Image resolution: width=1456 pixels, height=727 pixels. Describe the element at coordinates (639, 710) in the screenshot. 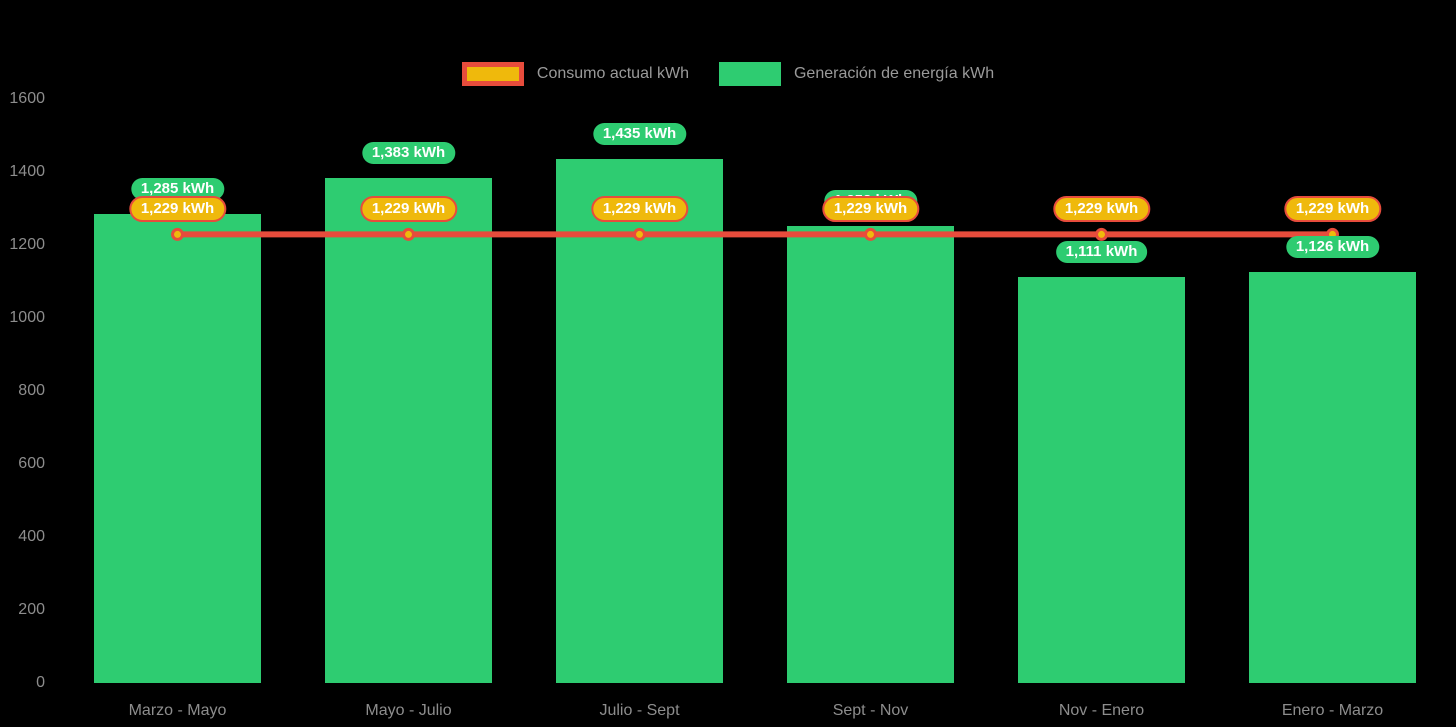

I see `x-axis-label: Julio - Sept` at that location.